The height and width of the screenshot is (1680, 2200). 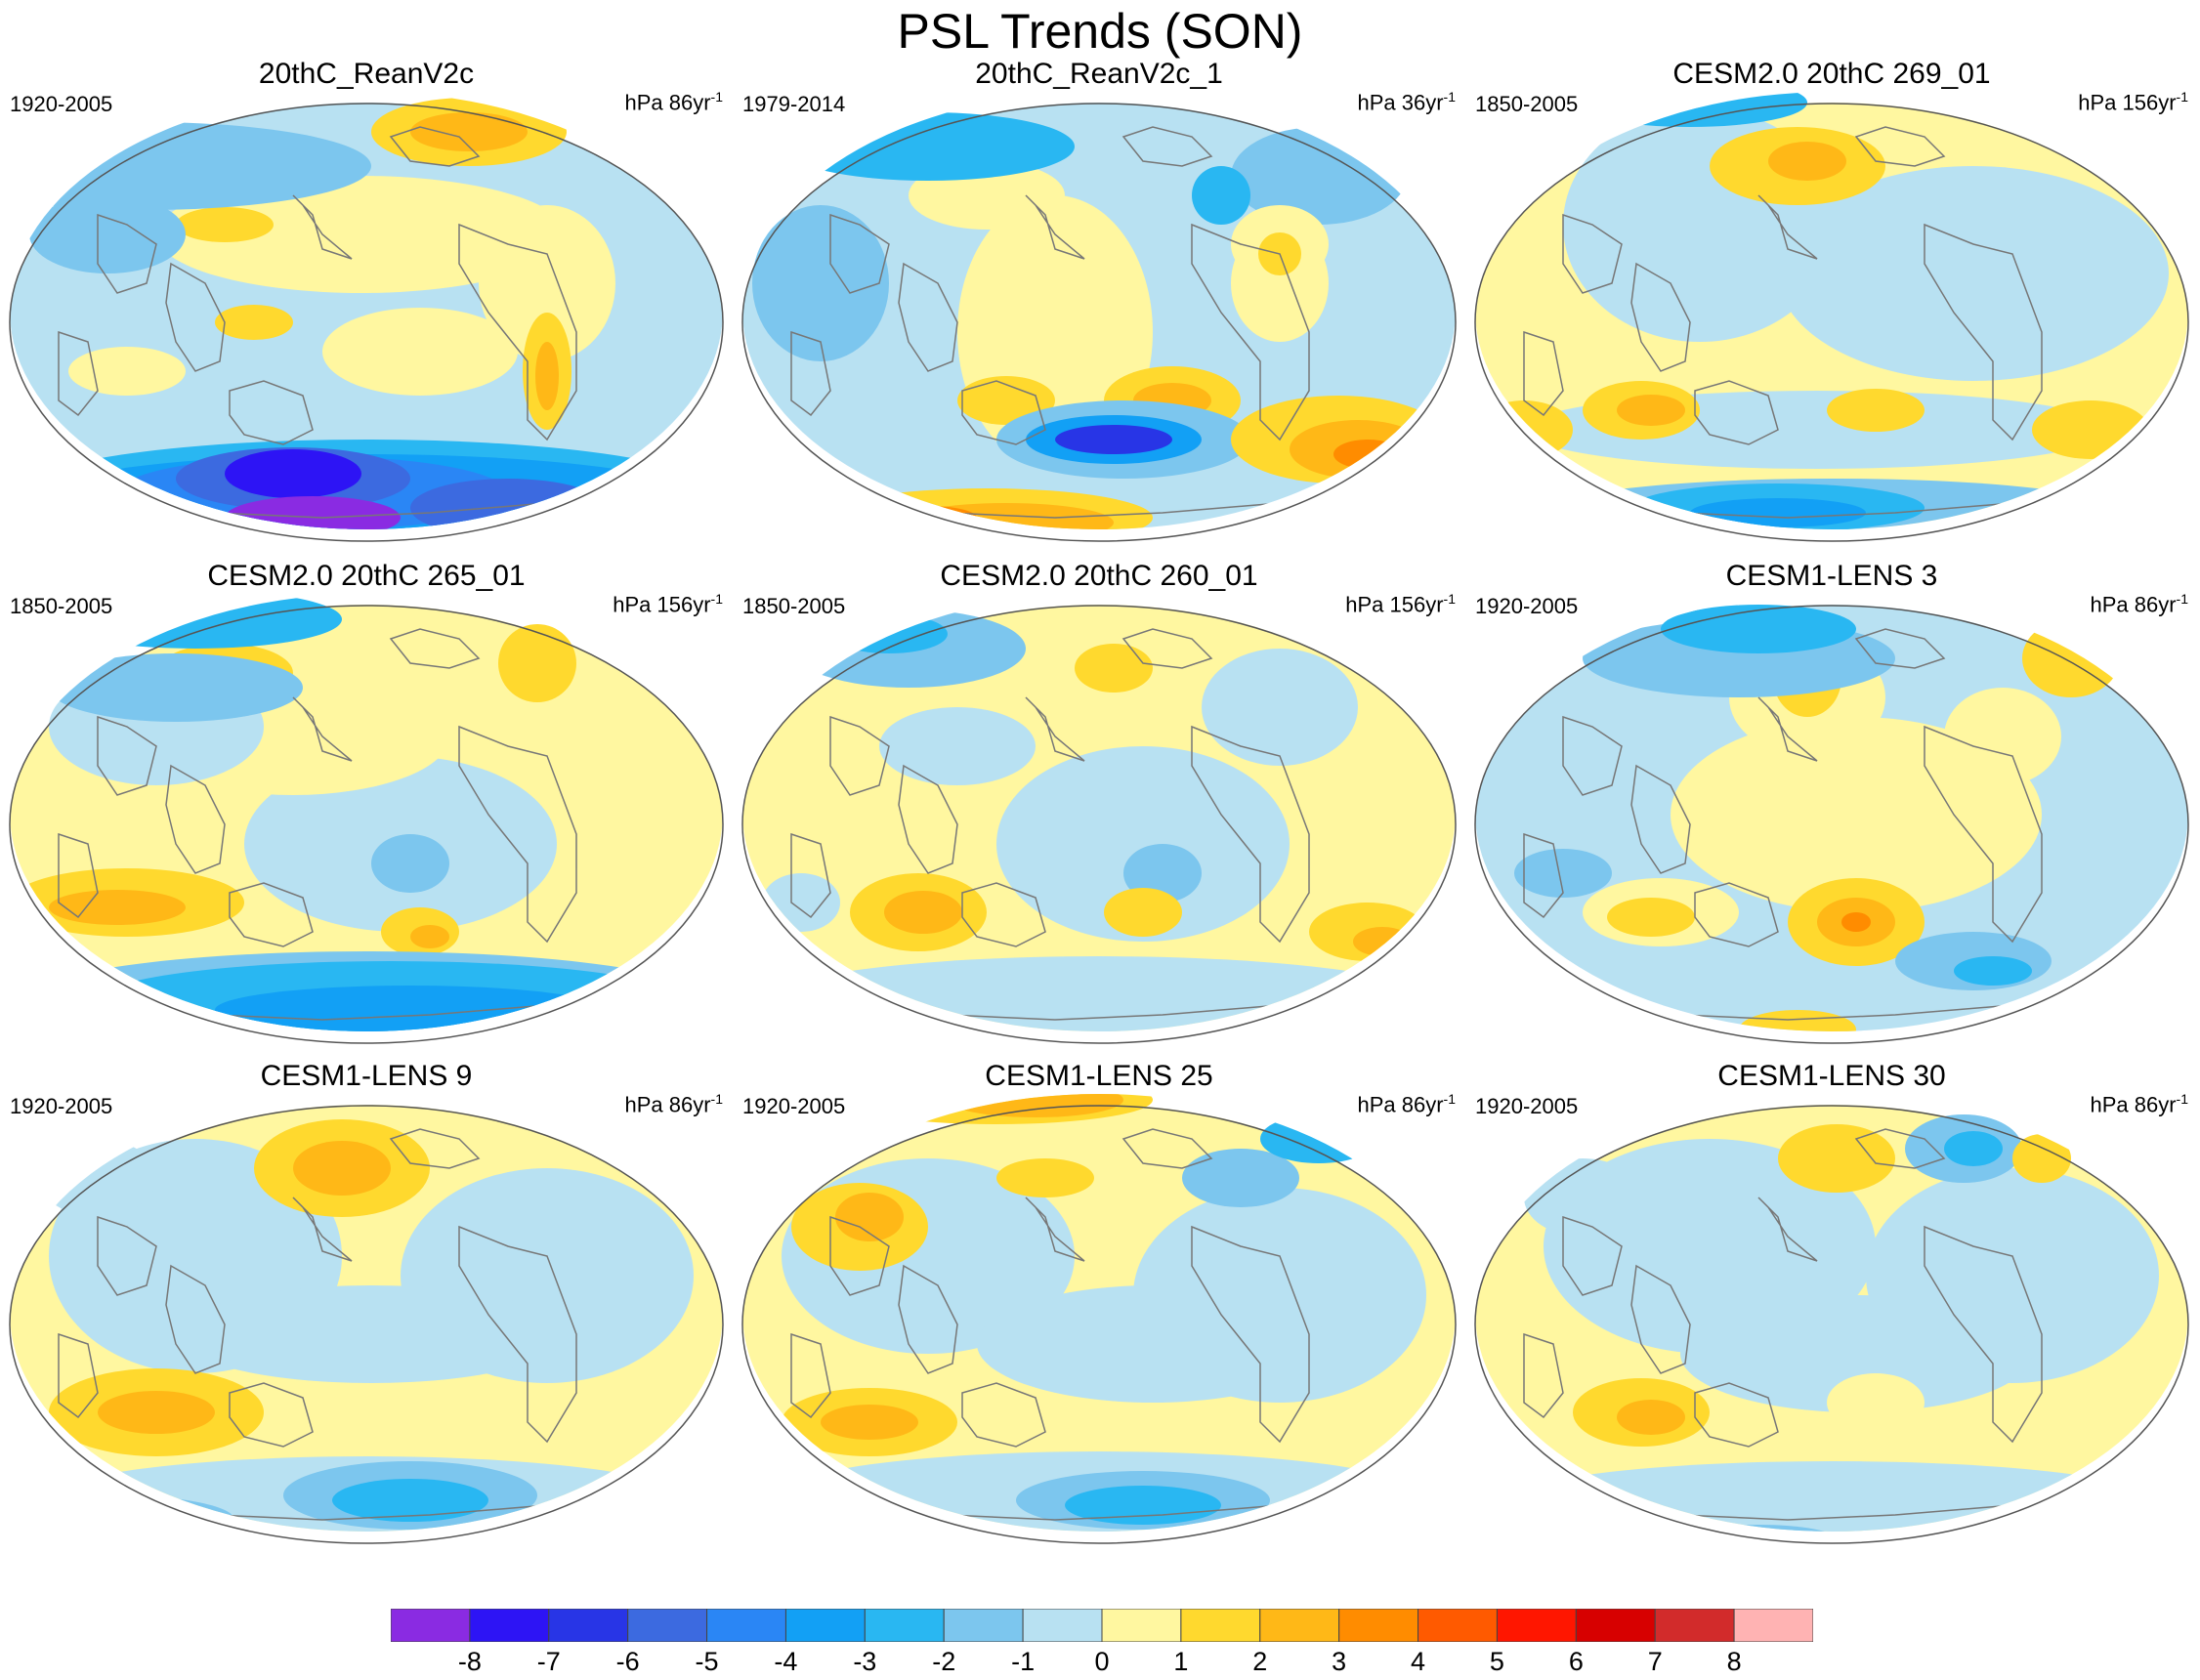 I want to click on colorbar-tick-label: 7, so click(x=1655, y=1661).